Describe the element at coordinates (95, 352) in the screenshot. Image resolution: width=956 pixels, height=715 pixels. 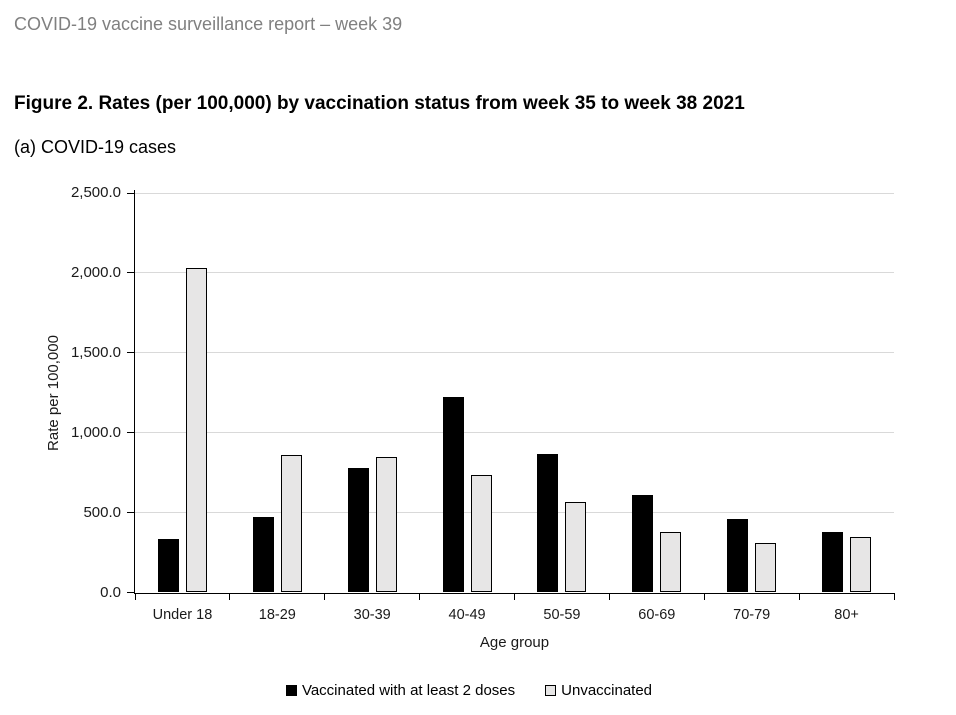
I see `y-tick-label: 1,500.0` at that location.